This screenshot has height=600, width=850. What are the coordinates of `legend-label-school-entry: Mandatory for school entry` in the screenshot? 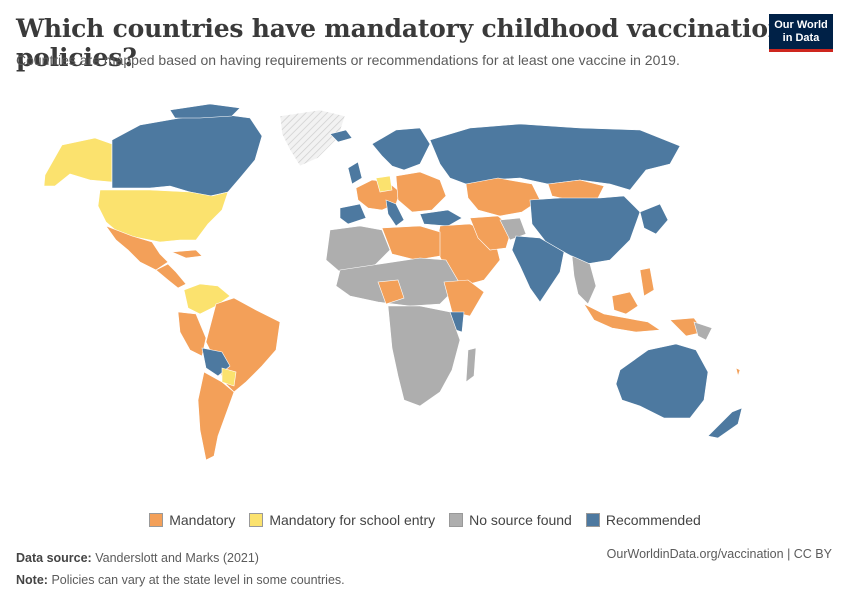 It's located at (352, 520).